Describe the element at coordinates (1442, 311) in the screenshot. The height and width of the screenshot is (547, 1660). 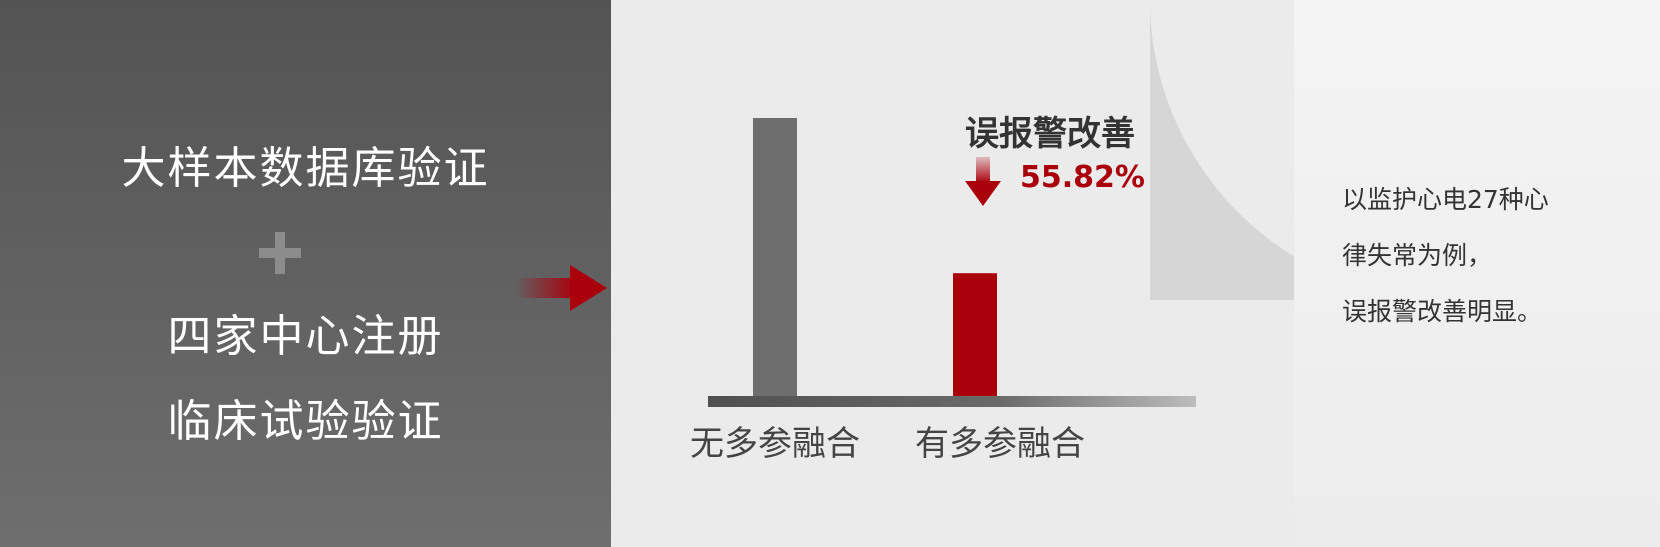
I see `description-line: 误报警改善明显。` at that location.